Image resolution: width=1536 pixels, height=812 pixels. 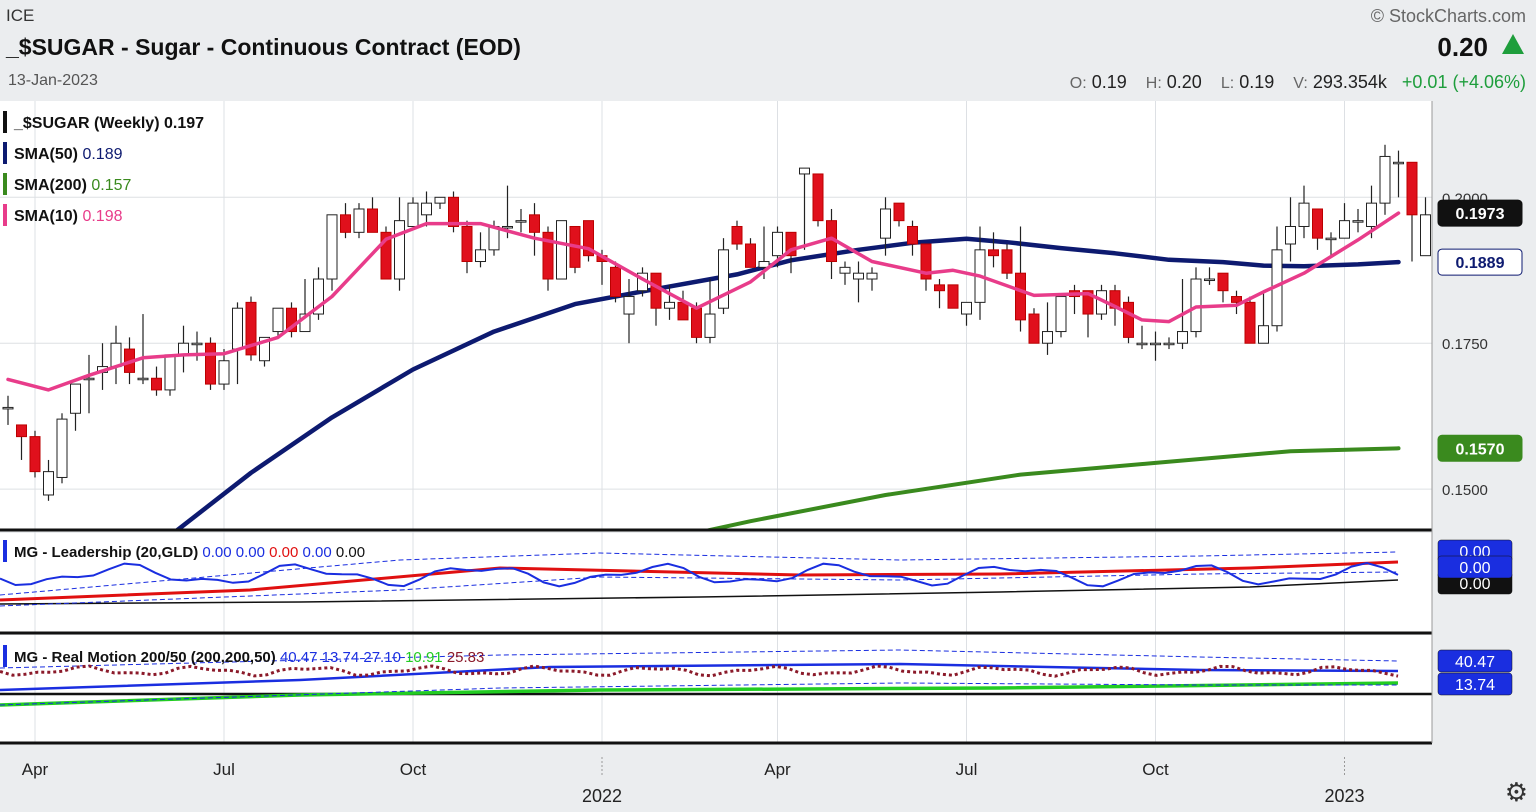 What do you see at coordinates (73, 185) in the screenshot?
I see `legend-name: SMA(200) 0.157` at bounding box center [73, 185].